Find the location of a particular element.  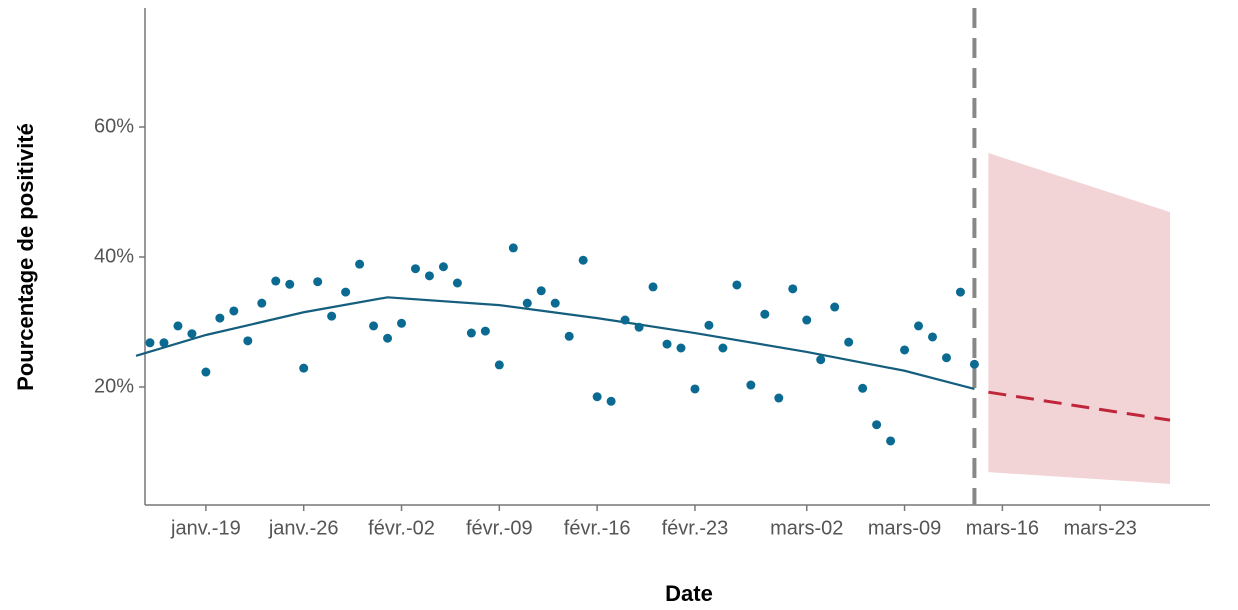

y-tick-label: 20% is located at coordinates (114, 386).